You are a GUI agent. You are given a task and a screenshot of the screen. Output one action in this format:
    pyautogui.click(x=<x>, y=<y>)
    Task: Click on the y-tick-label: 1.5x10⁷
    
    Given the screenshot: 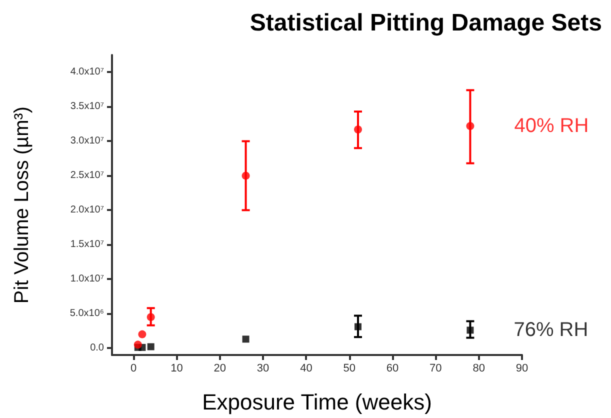 What is the action you would take?
    pyautogui.click(x=87, y=244)
    